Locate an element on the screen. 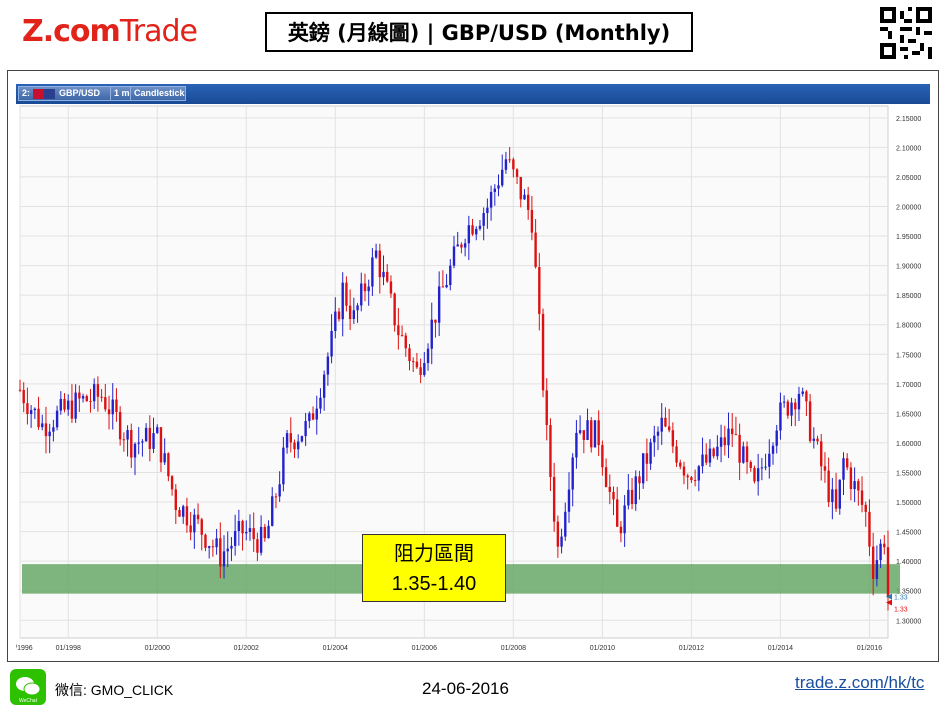  resistance-callout: 阻力區間 1.35-1.40 is located at coordinates (434, 568).